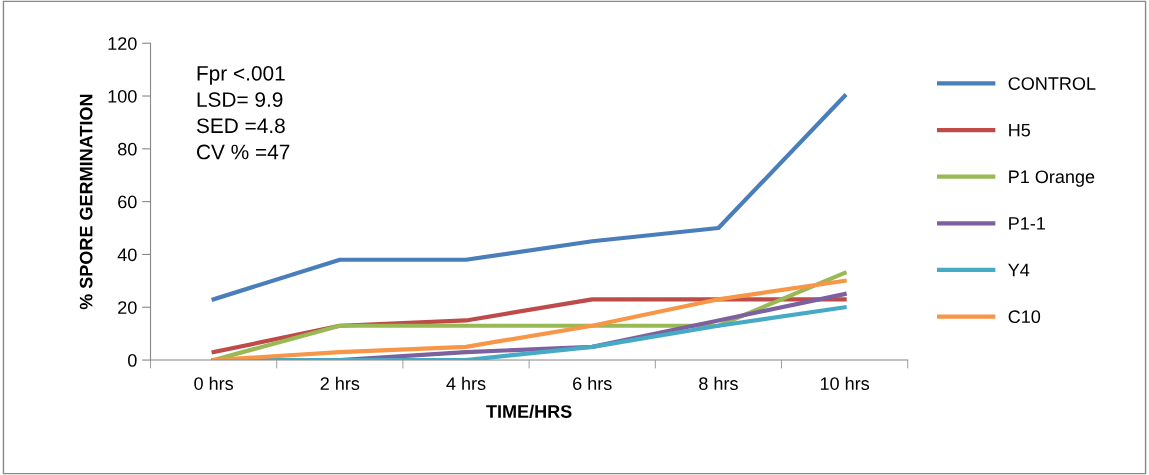 The height and width of the screenshot is (475, 1149). I want to click on annotation: Fpr <.001 LSD= 9.9 SED =4.8 CV % =47, so click(243, 112).